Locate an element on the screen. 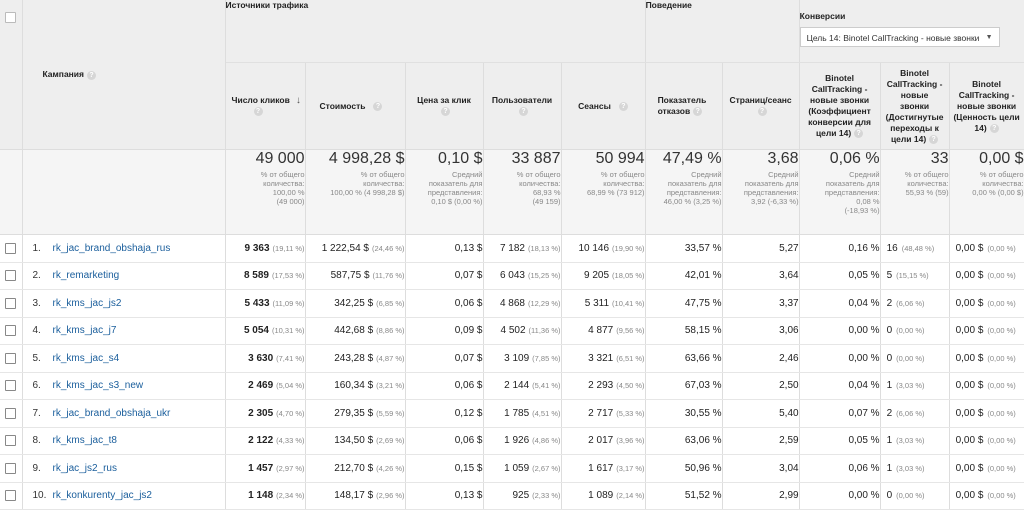 The width and height of the screenshot is (1024, 510). bounce-cell: 63,06 % is located at coordinates (684, 441).